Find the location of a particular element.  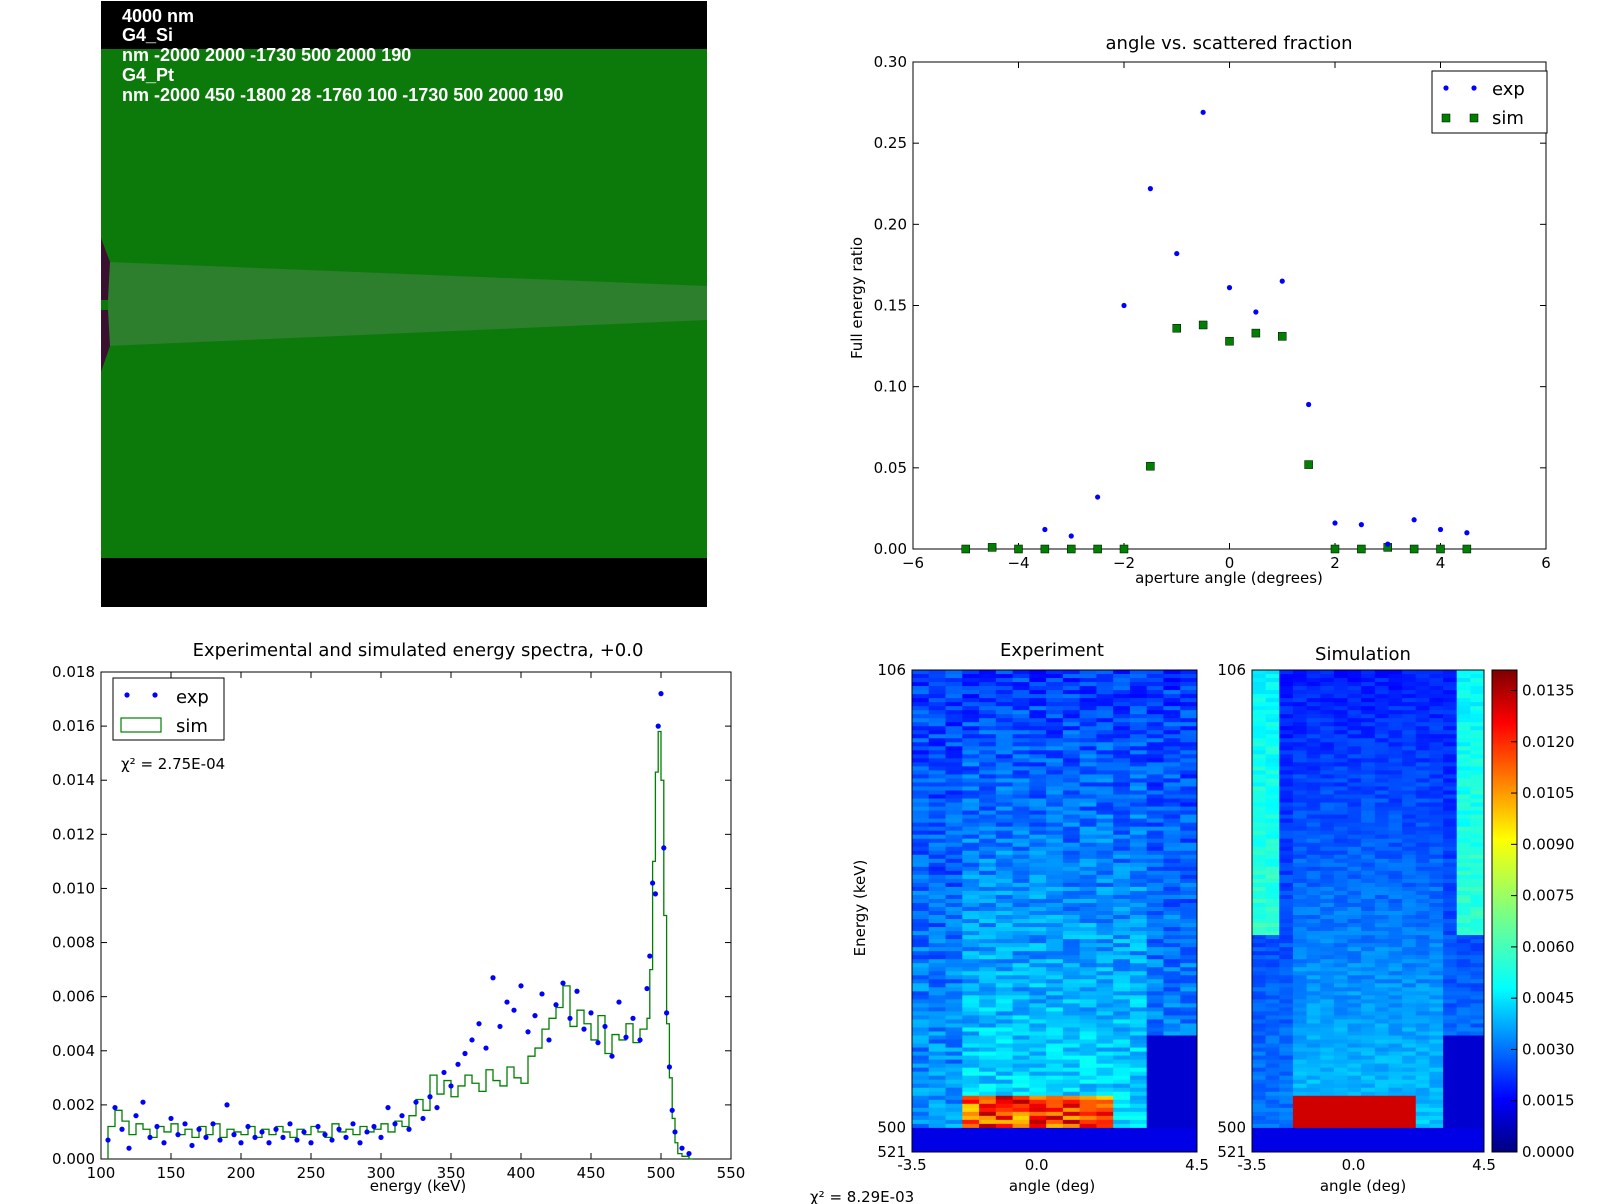

legend-sim-label: sim is located at coordinates (1508, 118).